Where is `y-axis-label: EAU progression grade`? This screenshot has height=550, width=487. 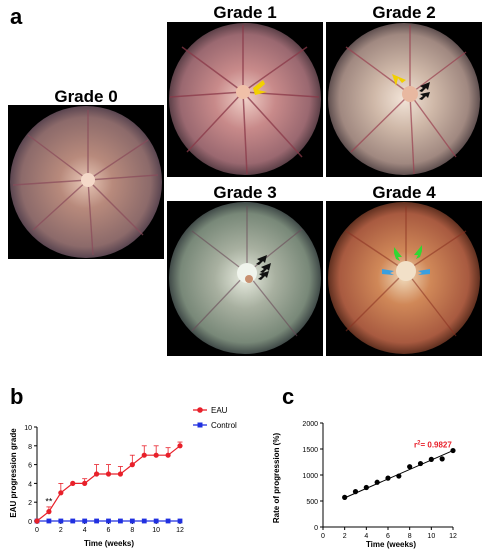 y-axis-label: EAU progression grade is located at coordinates (13, 473).